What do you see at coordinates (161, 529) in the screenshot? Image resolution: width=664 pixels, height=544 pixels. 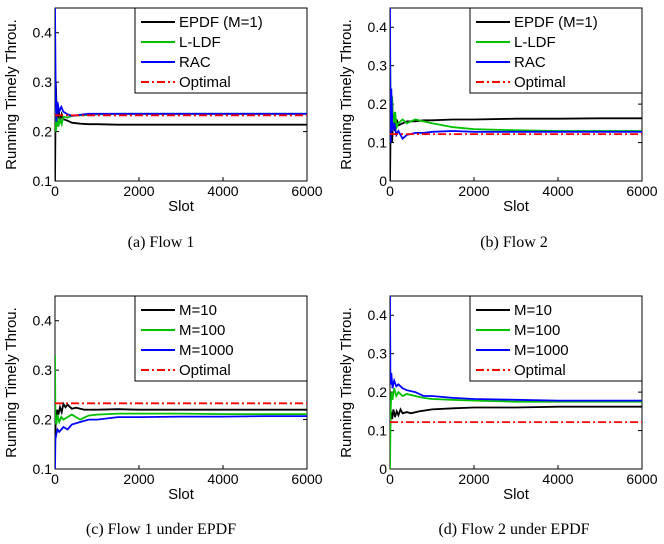 I see `figure-caption: (c) Flow 1 under EPDF` at bounding box center [161, 529].